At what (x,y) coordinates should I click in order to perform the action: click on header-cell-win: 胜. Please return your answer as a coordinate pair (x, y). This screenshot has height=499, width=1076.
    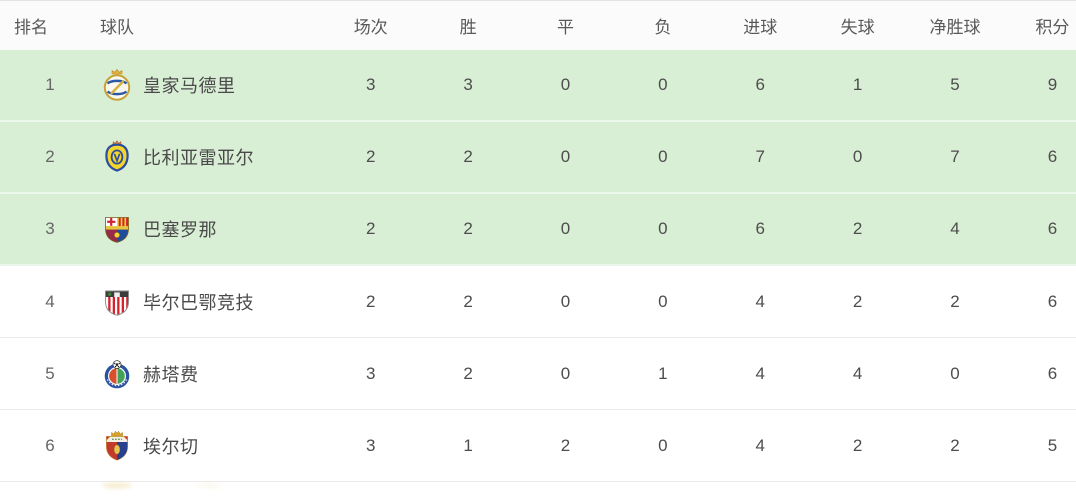
    Looking at the image, I should click on (468, 27).